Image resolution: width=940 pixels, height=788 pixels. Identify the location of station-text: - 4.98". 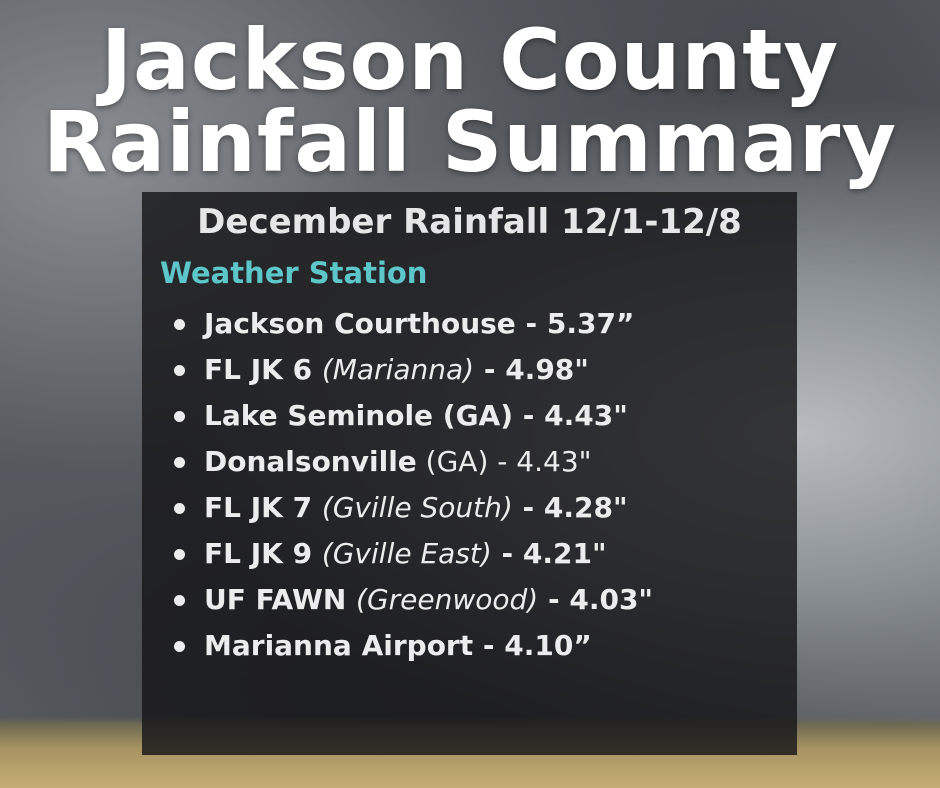
(531, 369).